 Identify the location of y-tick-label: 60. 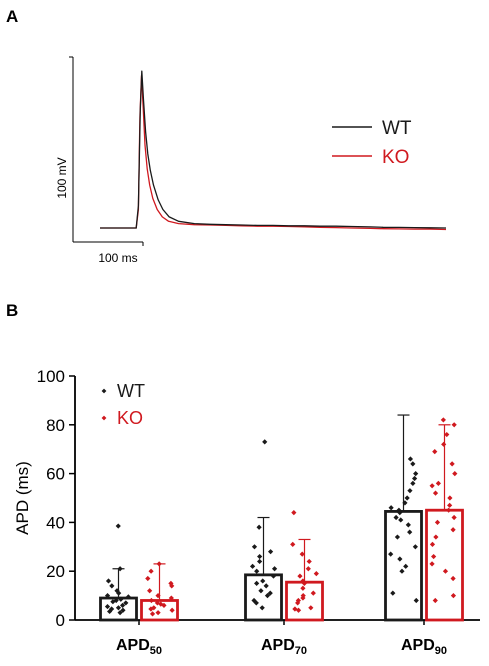
(55, 474).